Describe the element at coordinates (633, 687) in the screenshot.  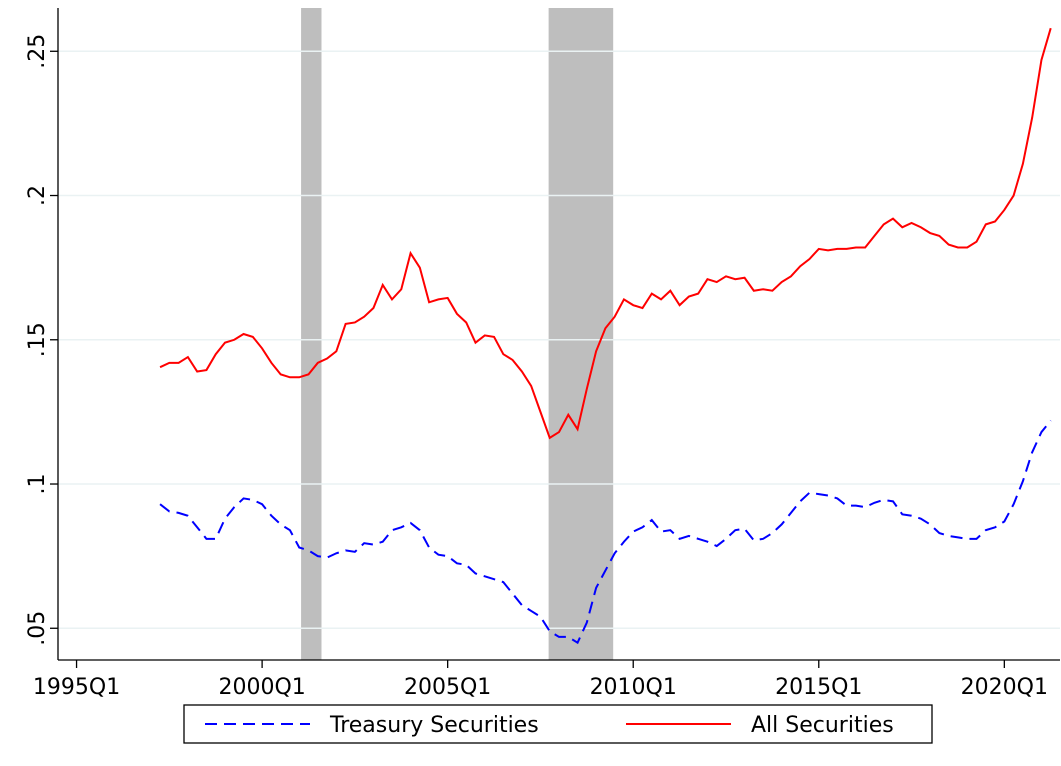
I see `x-tick-label: 2010Q1` at that location.